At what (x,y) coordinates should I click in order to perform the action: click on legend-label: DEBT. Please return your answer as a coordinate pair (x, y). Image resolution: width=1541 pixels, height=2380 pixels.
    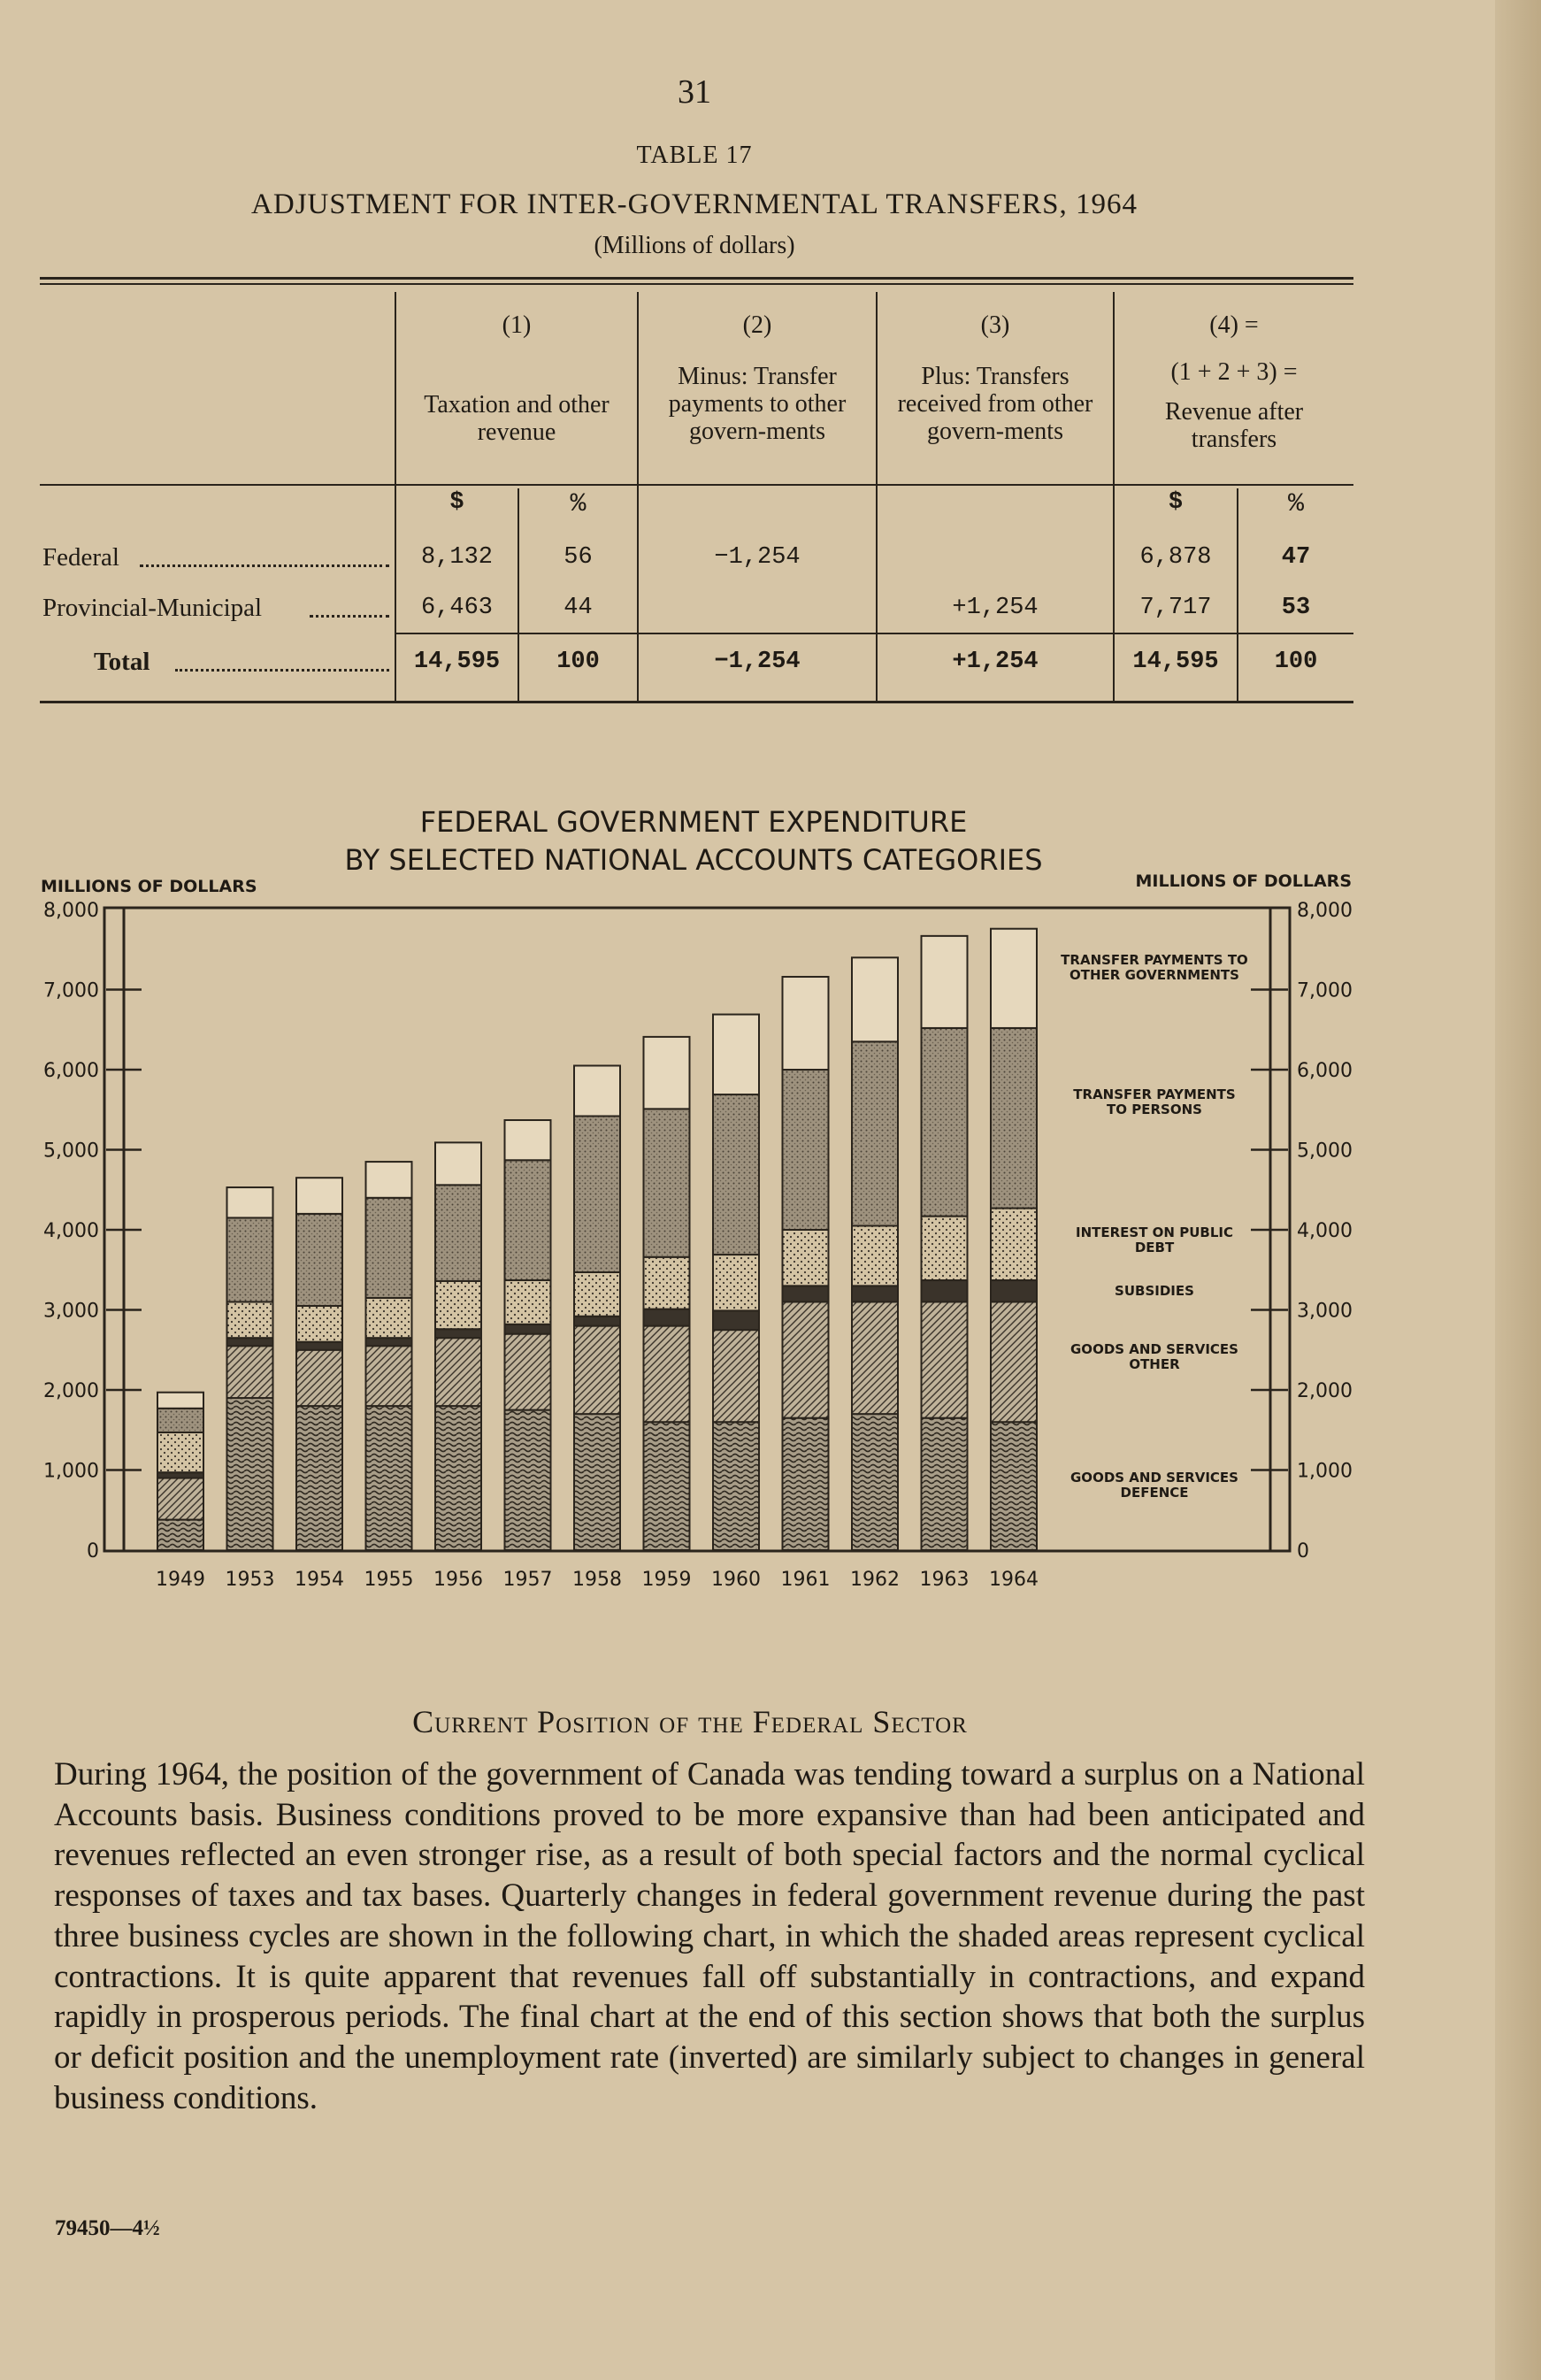
    Looking at the image, I should click on (1155, 1247).